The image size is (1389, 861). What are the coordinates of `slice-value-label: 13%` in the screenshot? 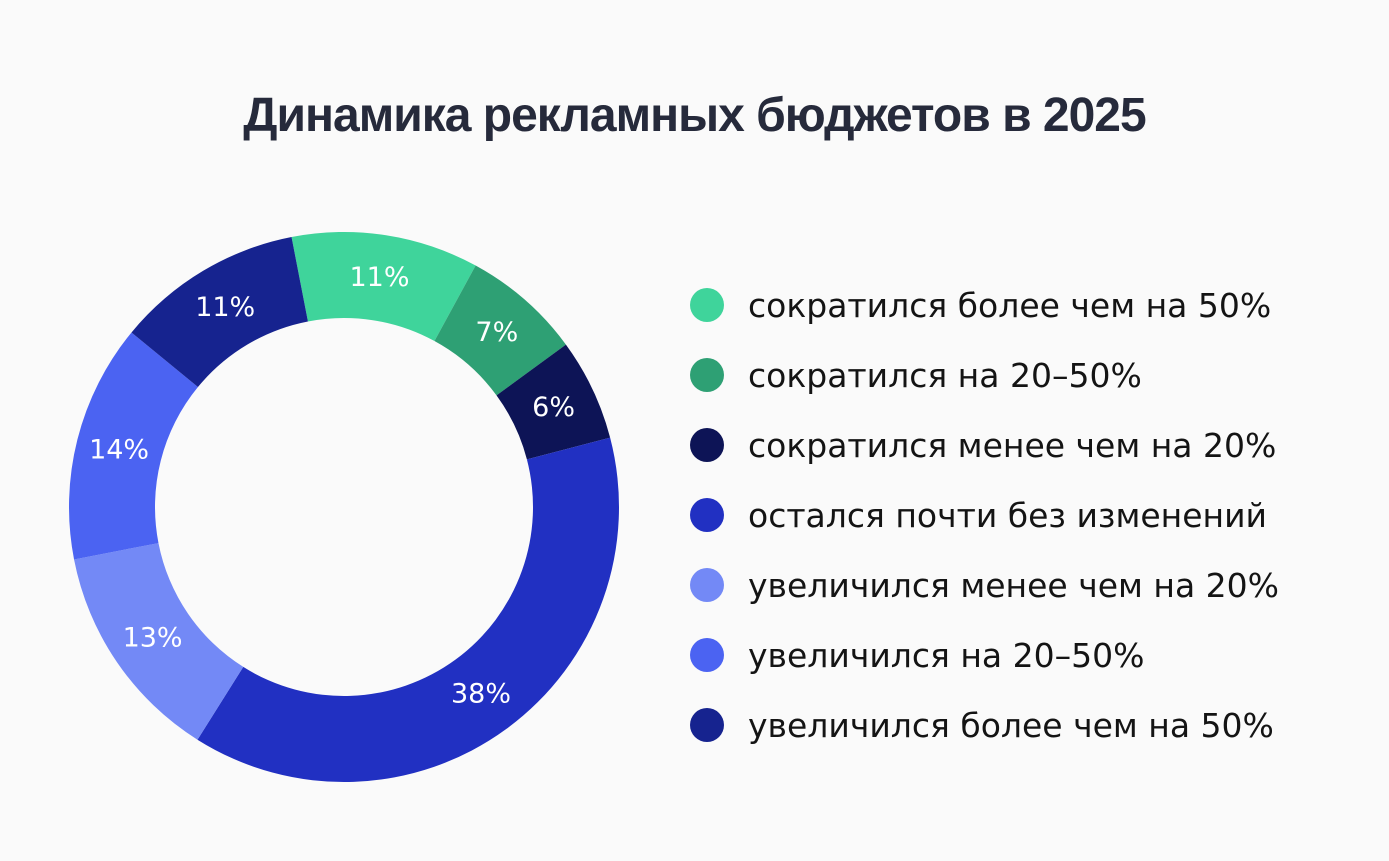 It's located at (153, 638).